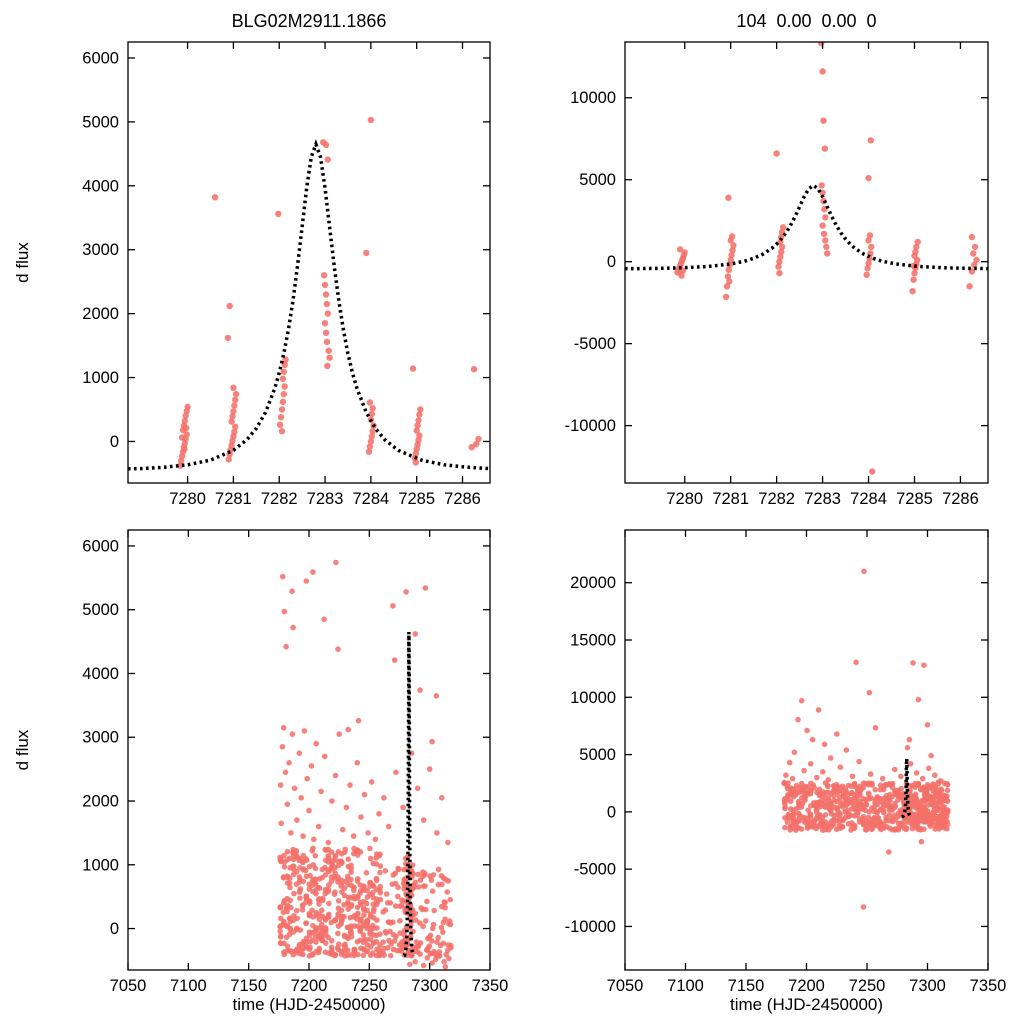 This screenshot has width=1024, height=1024. I want to click on y-tick-label: 20000, so click(593, 583).